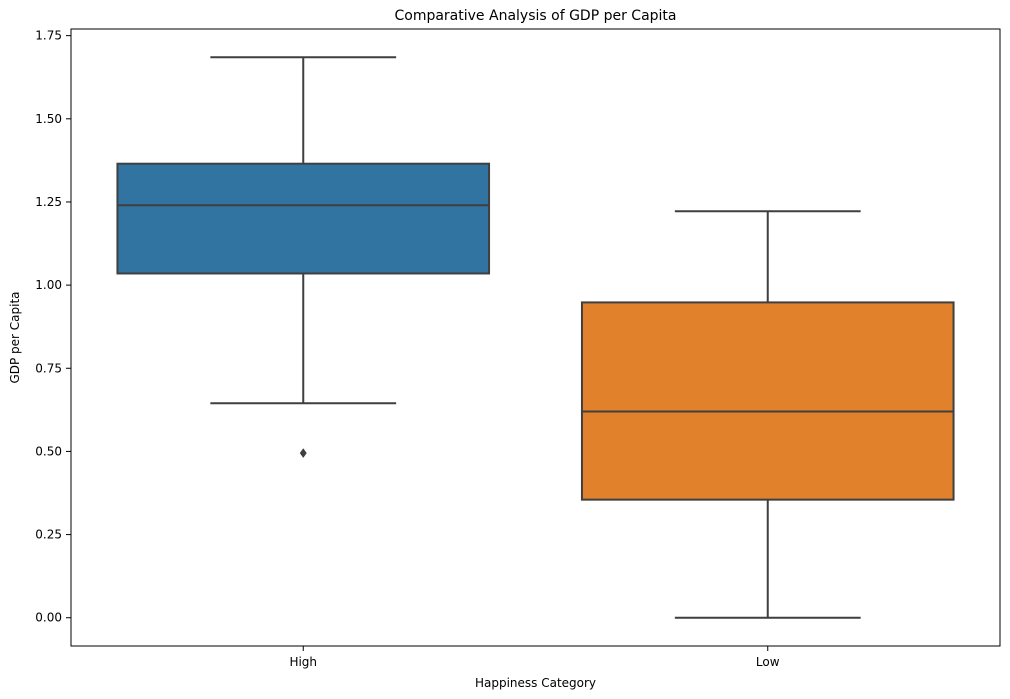 This screenshot has width=1010, height=699. Describe the element at coordinates (535, 16) in the screenshot. I see `chart-title: Comparative Analysis of GDP per Capita` at that location.